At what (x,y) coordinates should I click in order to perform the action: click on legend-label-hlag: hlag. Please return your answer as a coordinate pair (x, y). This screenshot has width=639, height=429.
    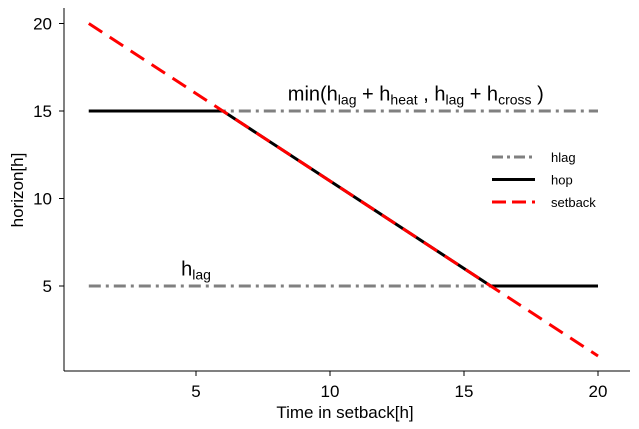
    Looking at the image, I should click on (563, 157).